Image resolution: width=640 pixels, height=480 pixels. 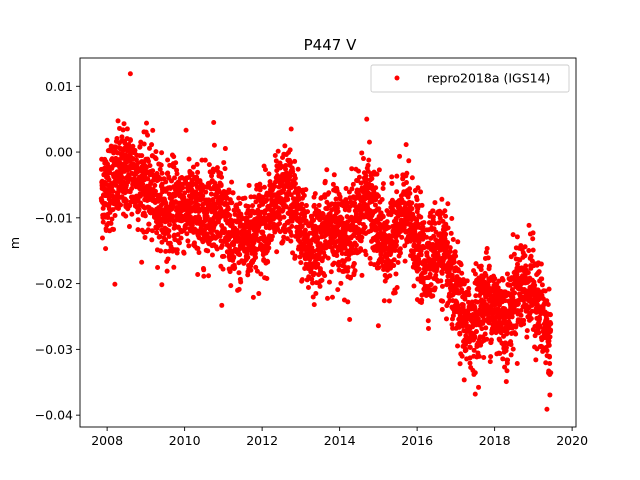 I want to click on y-axis-label: m, so click(x=14, y=243).